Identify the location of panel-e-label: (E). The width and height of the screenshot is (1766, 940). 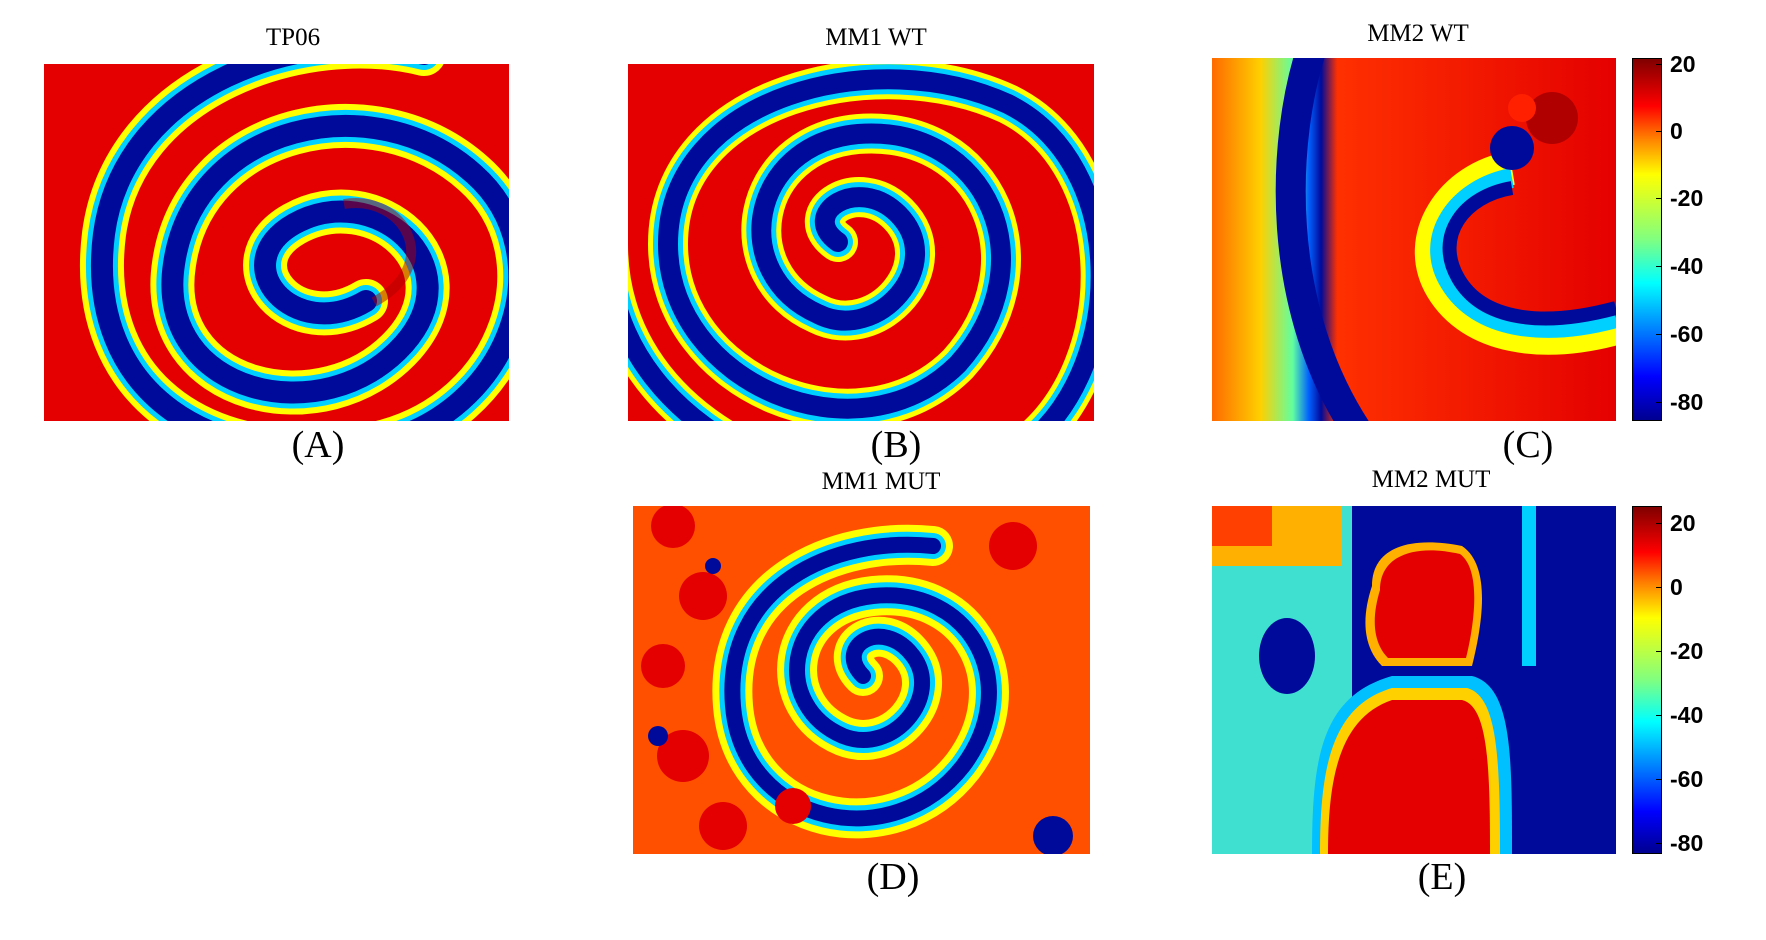
(1442, 877).